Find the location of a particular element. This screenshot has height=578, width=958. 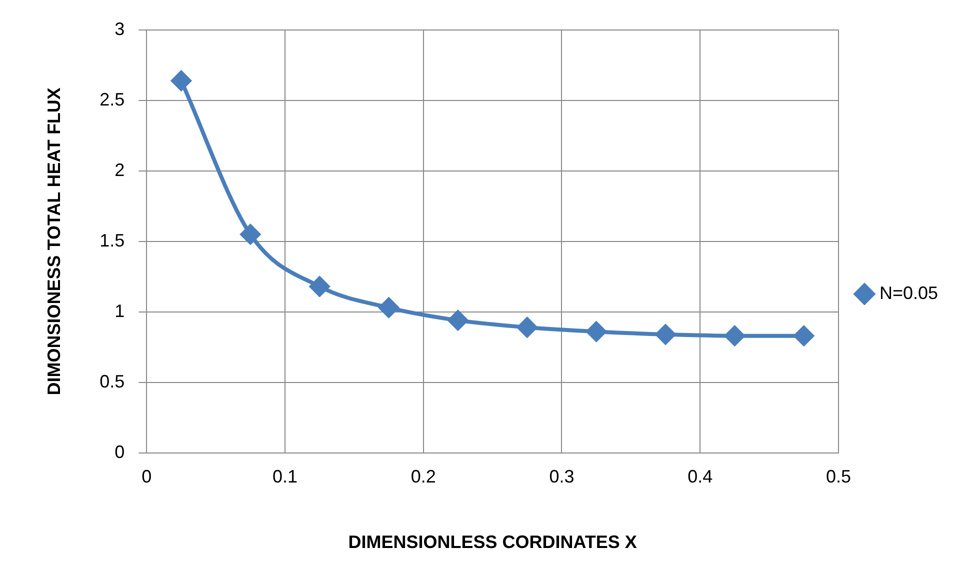

y-tick-label: 0 is located at coordinates (119, 452).